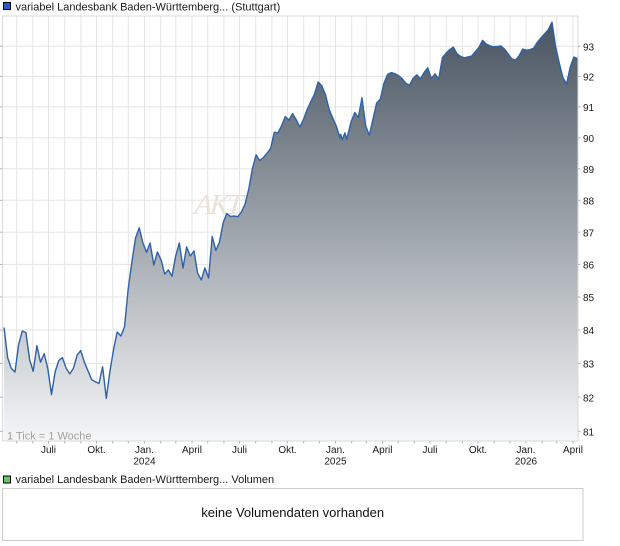 This screenshot has height=546, width=620. I want to click on svg-text: 83, so click(589, 365).